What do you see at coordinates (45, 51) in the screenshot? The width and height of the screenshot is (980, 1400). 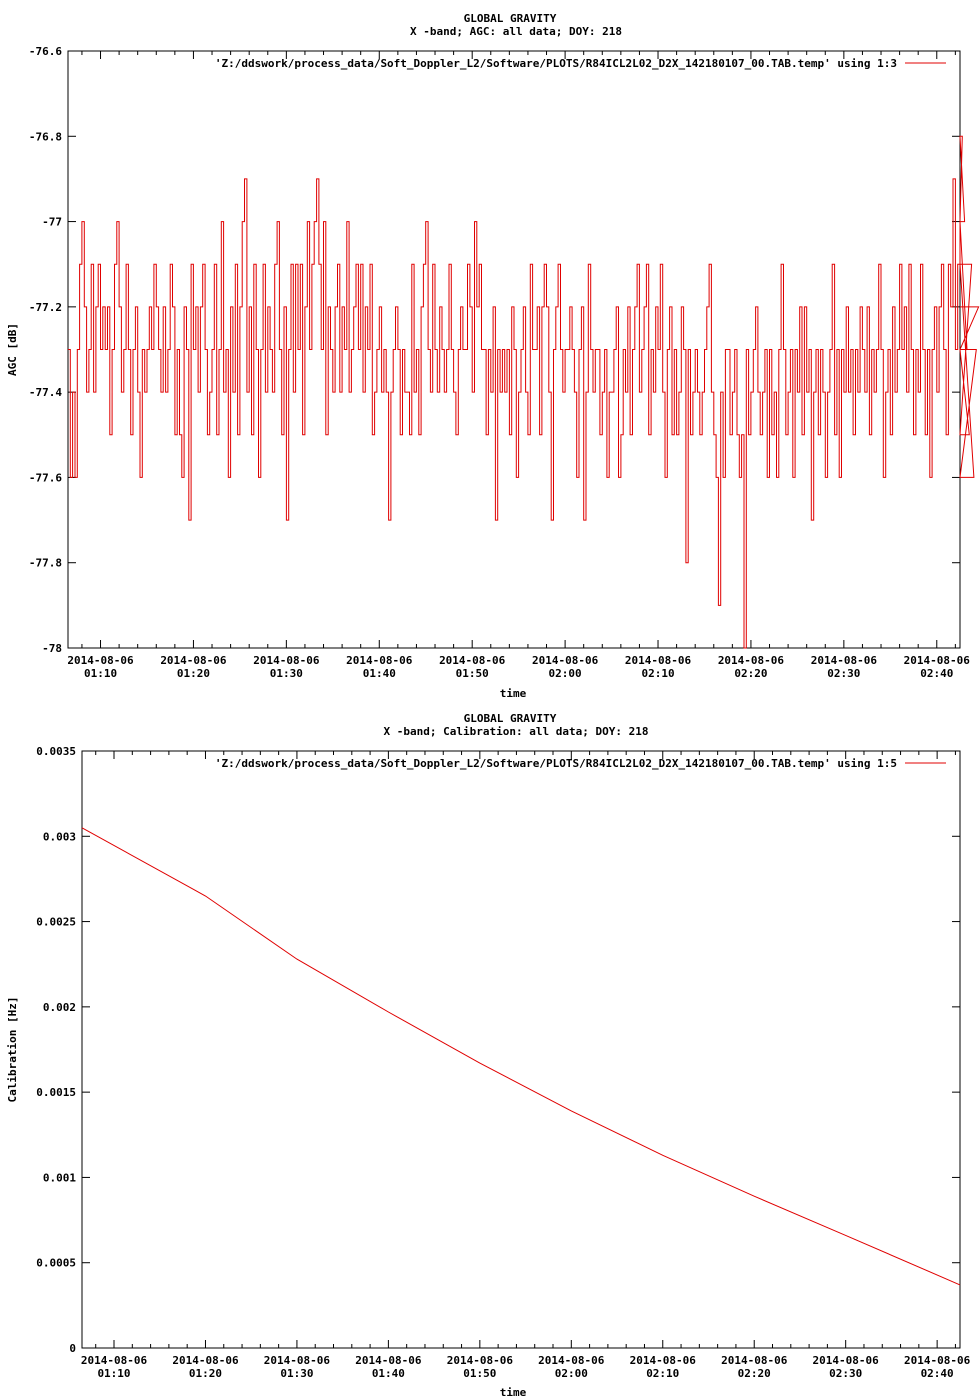 I see `y-tick-label: -76.6` at bounding box center [45, 51].